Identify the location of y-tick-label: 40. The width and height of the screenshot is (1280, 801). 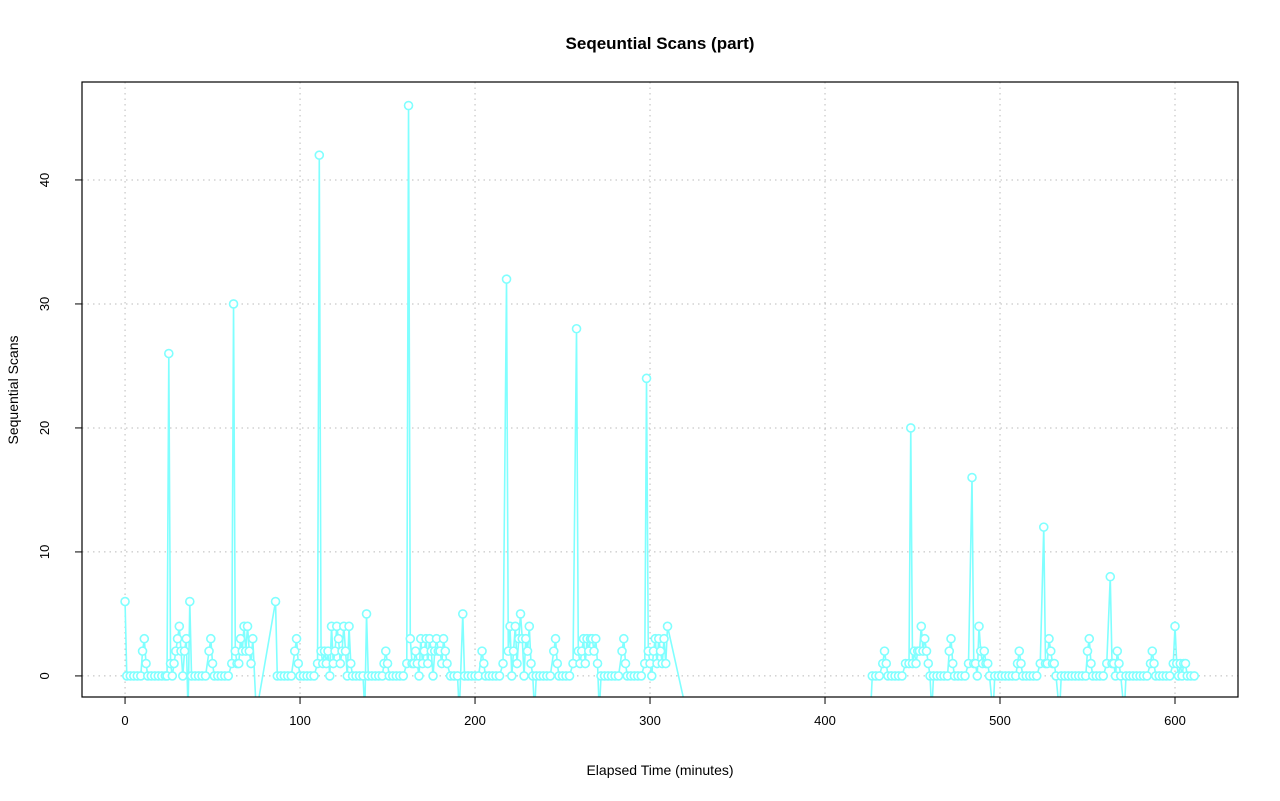
(44, 180).